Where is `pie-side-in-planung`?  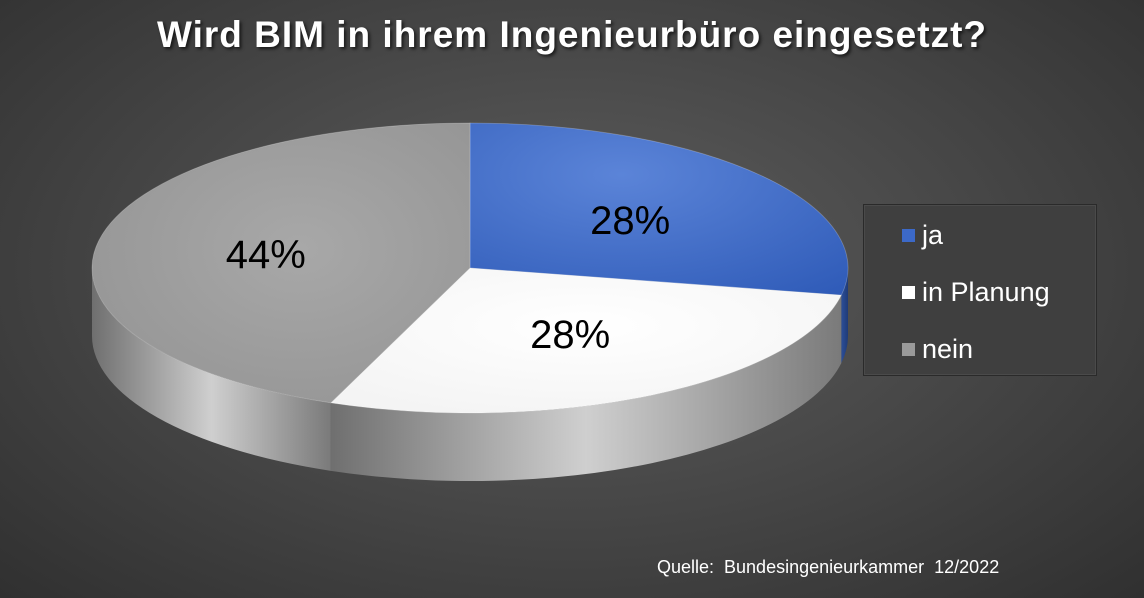 pie-side-in-planung is located at coordinates (586, 388).